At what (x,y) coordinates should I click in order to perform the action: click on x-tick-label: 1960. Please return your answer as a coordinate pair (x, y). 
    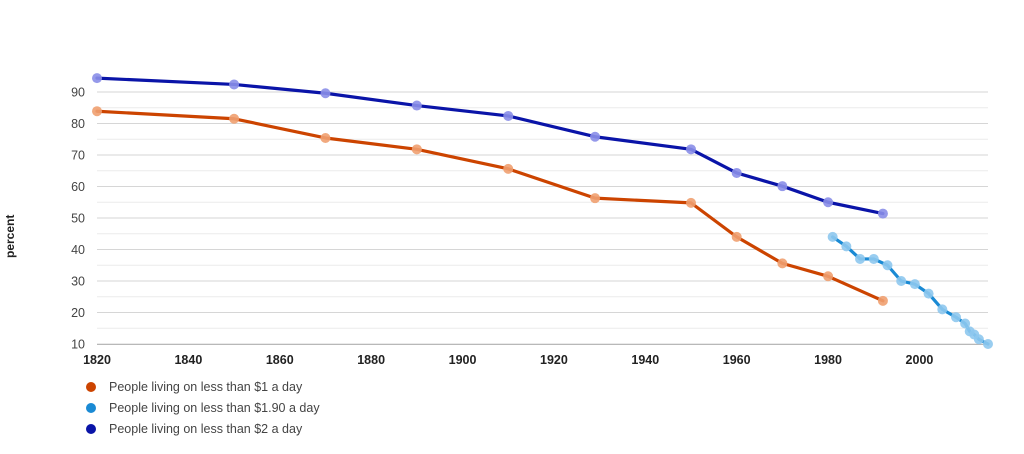
    Looking at the image, I should click on (737, 360).